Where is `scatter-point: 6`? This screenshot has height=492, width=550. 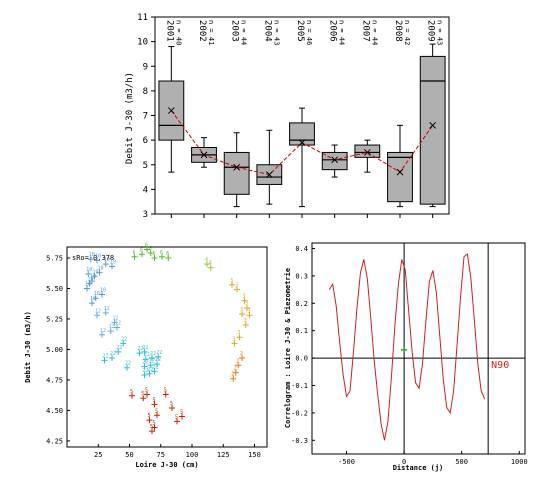 scatter-point: 6 is located at coordinates (150, 251).